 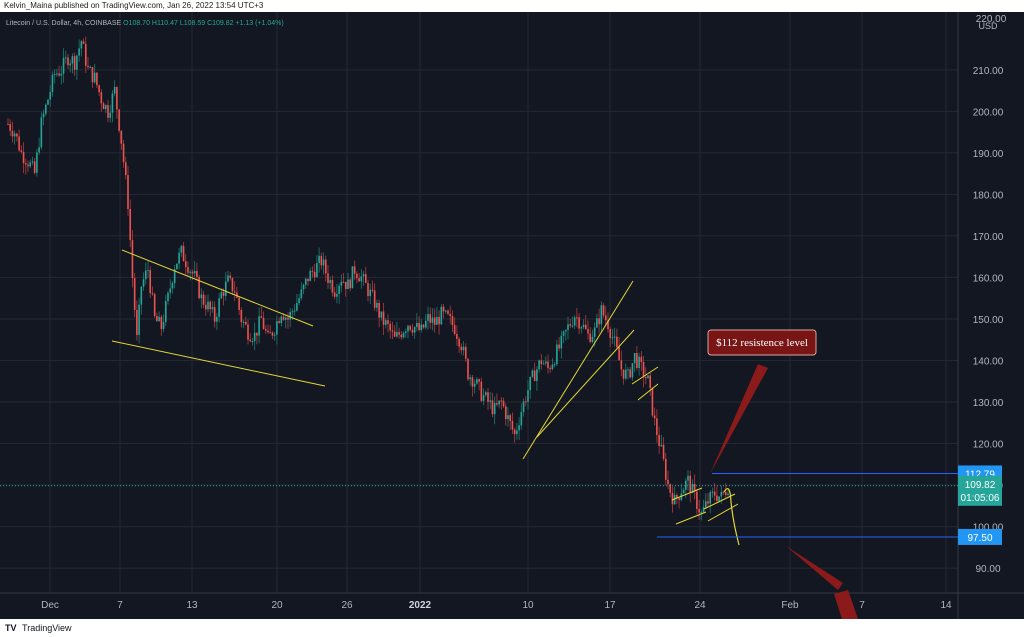 What do you see at coordinates (846, 604) in the screenshot?
I see `down-arrow-head` at bounding box center [846, 604].